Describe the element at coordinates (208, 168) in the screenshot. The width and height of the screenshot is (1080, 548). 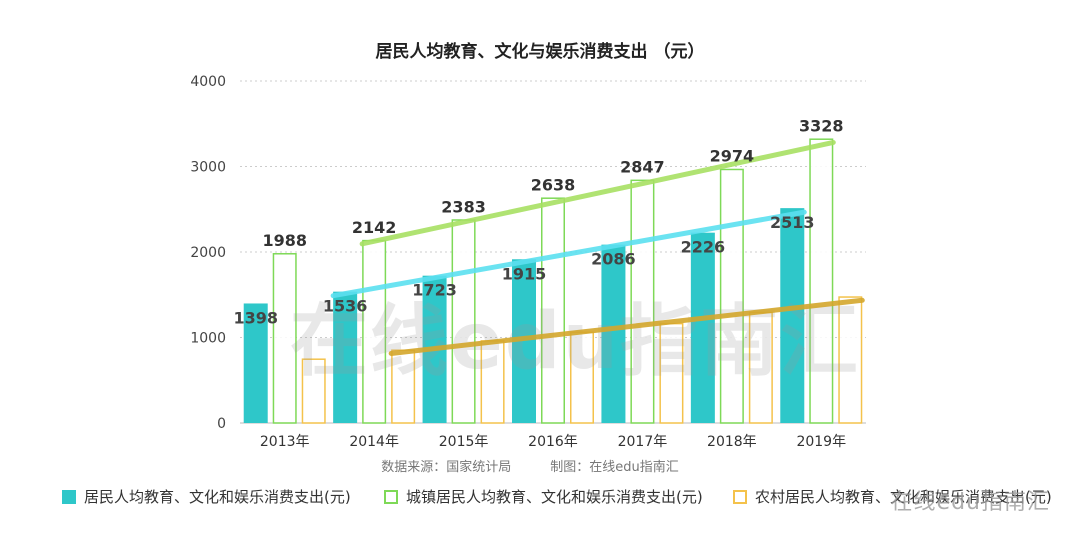
I see `y-tick-label: 3000` at that location.